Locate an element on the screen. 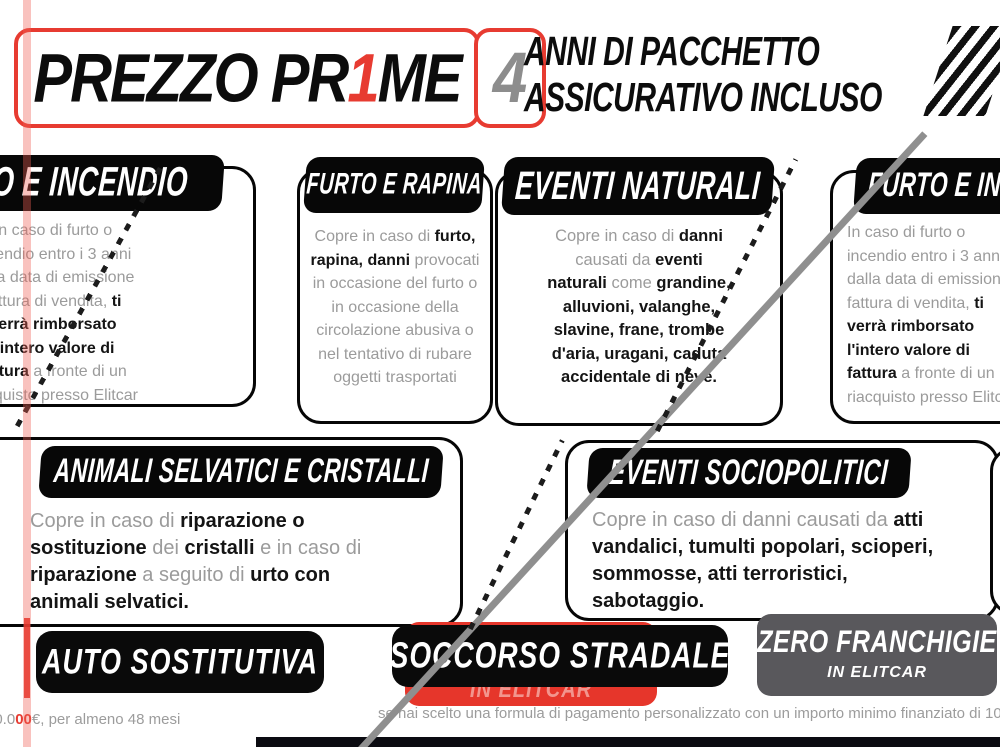  text-segment: oggetti trasportati is located at coordinates (395, 377).